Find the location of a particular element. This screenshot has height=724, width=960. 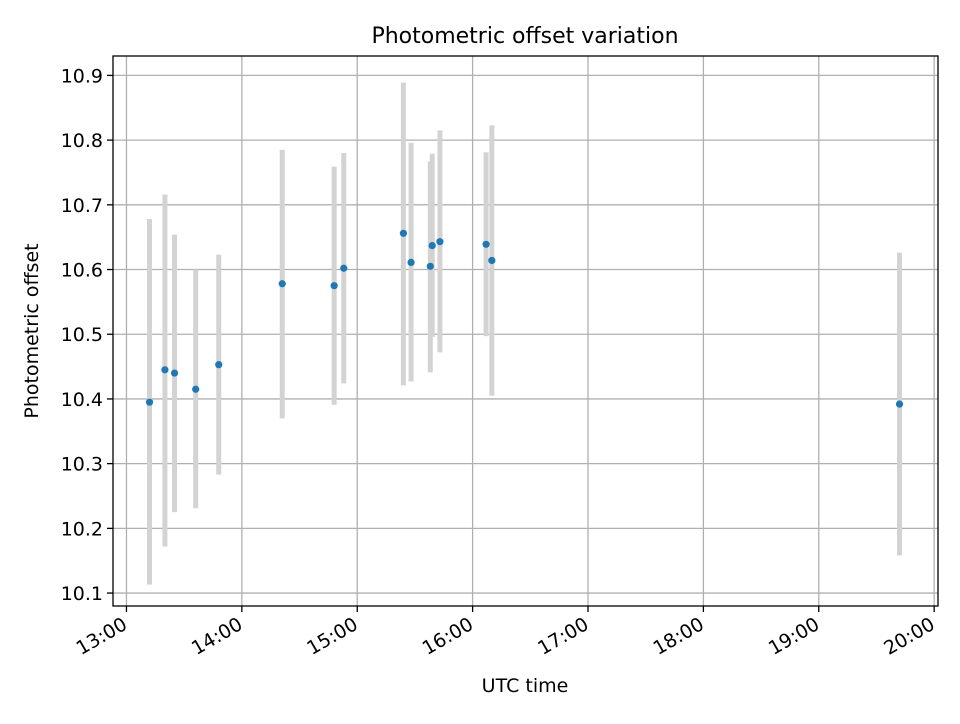

y-tick-label: 10.3 is located at coordinates (82, 465).